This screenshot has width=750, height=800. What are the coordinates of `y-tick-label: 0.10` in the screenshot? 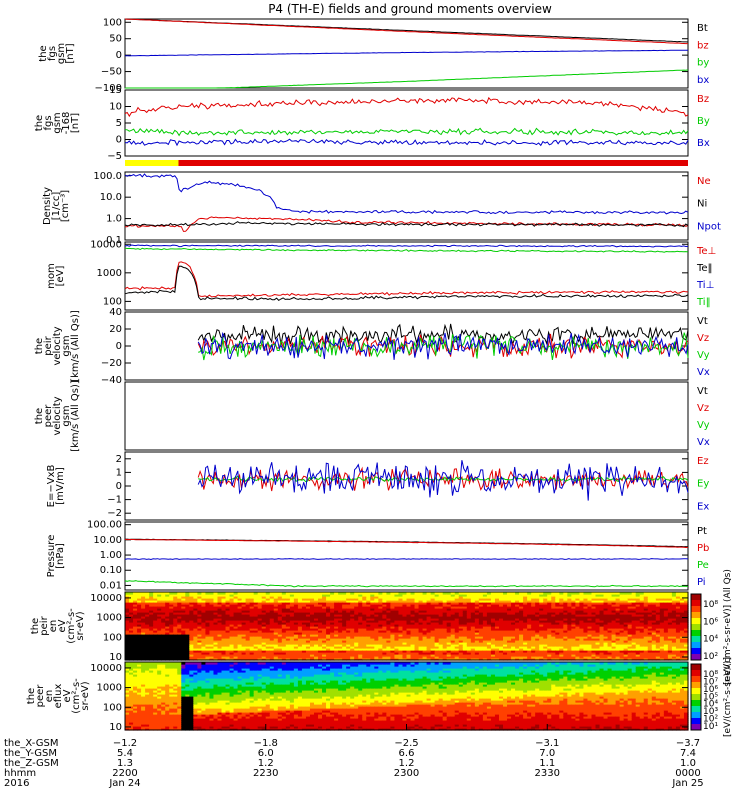 It's located at (111, 570).